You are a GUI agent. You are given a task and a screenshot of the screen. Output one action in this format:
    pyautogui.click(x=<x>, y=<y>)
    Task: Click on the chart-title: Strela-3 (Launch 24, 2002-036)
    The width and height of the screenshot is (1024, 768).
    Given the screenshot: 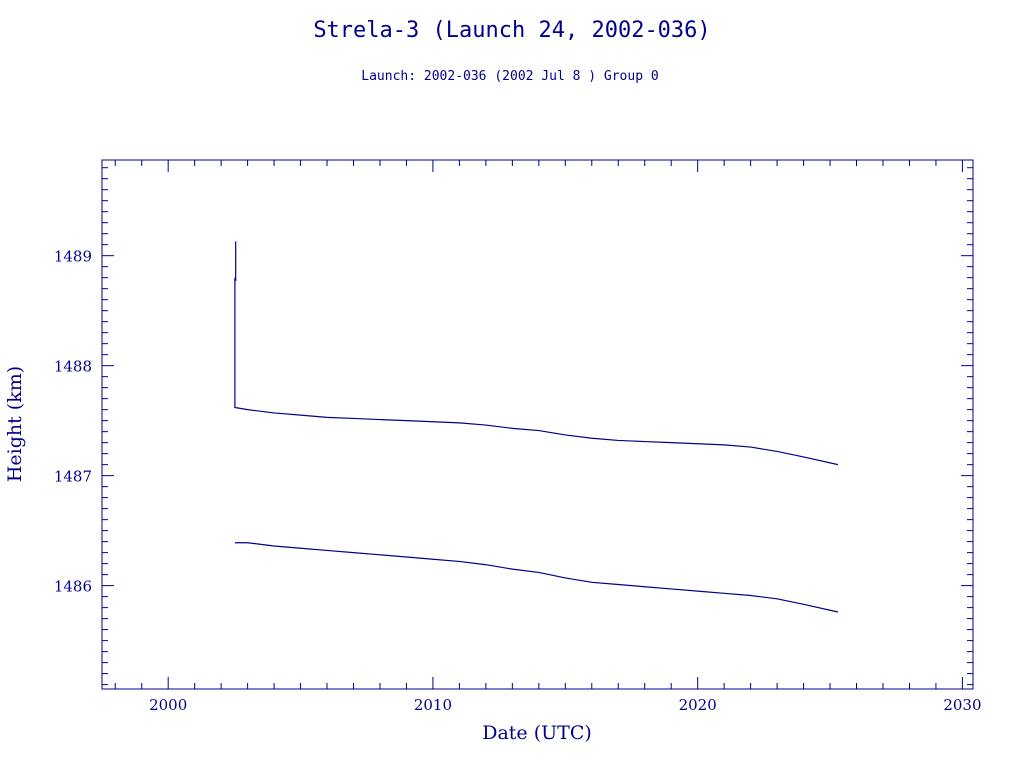 What is the action you would take?
    pyautogui.click(x=511, y=30)
    